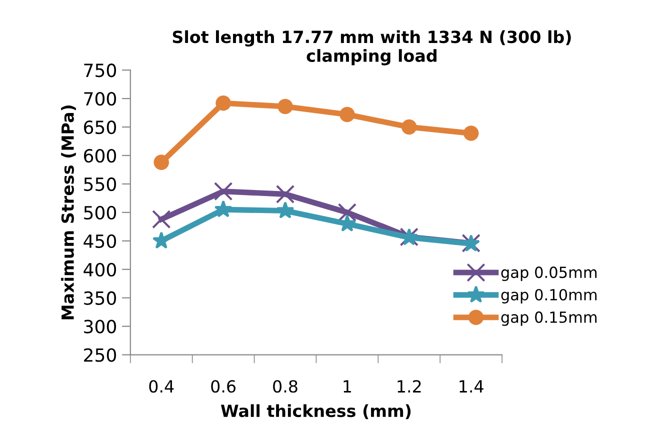 The width and height of the screenshot is (652, 438). Describe the element at coordinates (223, 386) in the screenshot. I see `x-tick-label: 0.6` at that location.